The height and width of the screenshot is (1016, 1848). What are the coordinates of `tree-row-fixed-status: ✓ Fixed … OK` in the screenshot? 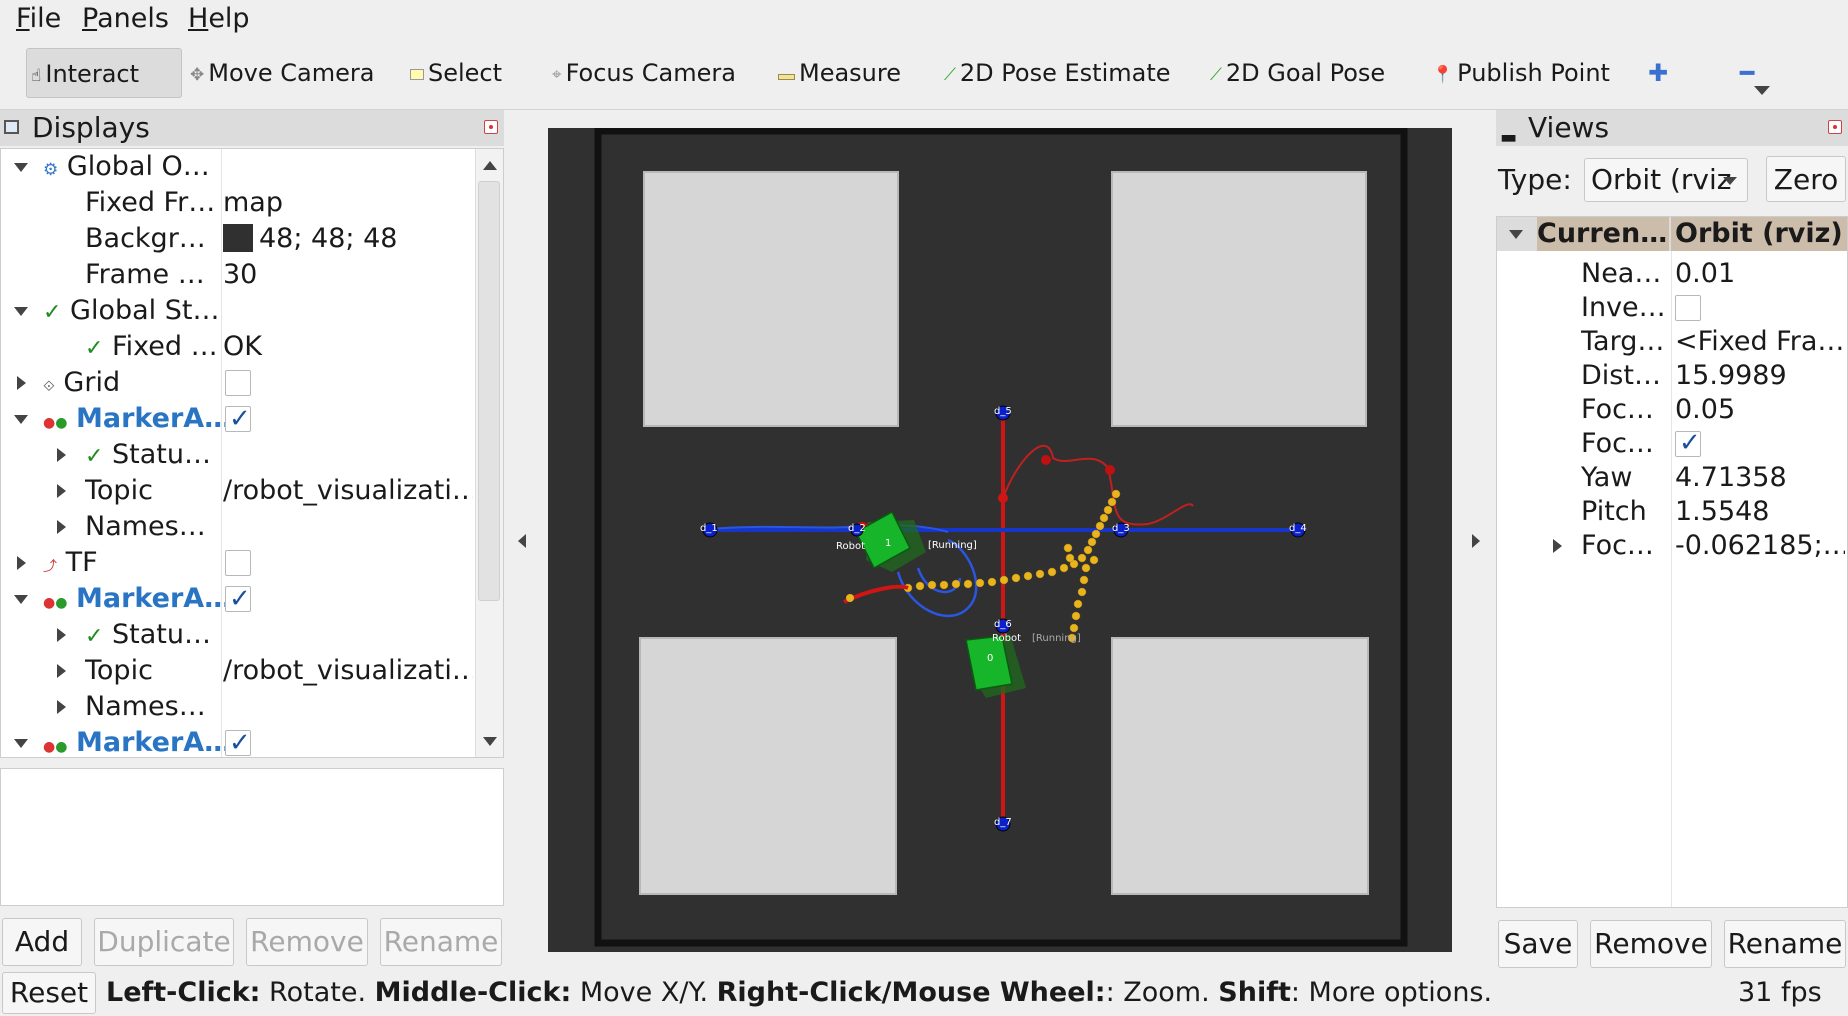 It's located at (238, 347).